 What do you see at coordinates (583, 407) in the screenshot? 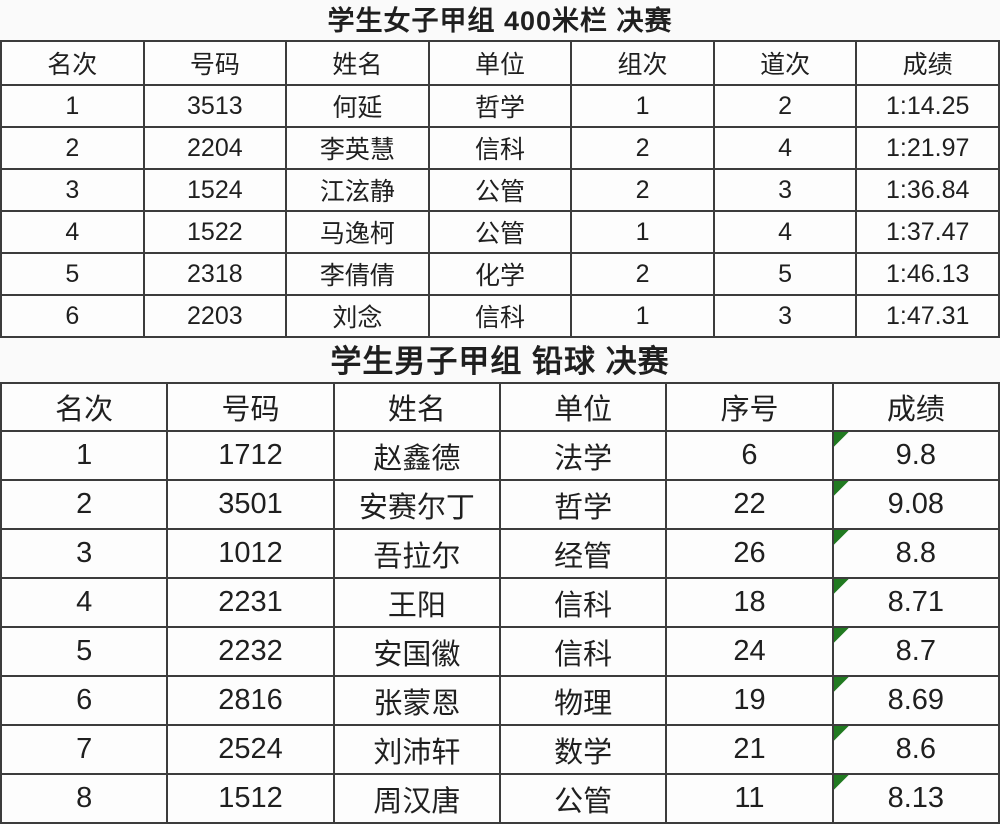
I see `column-header: 单位` at bounding box center [583, 407].